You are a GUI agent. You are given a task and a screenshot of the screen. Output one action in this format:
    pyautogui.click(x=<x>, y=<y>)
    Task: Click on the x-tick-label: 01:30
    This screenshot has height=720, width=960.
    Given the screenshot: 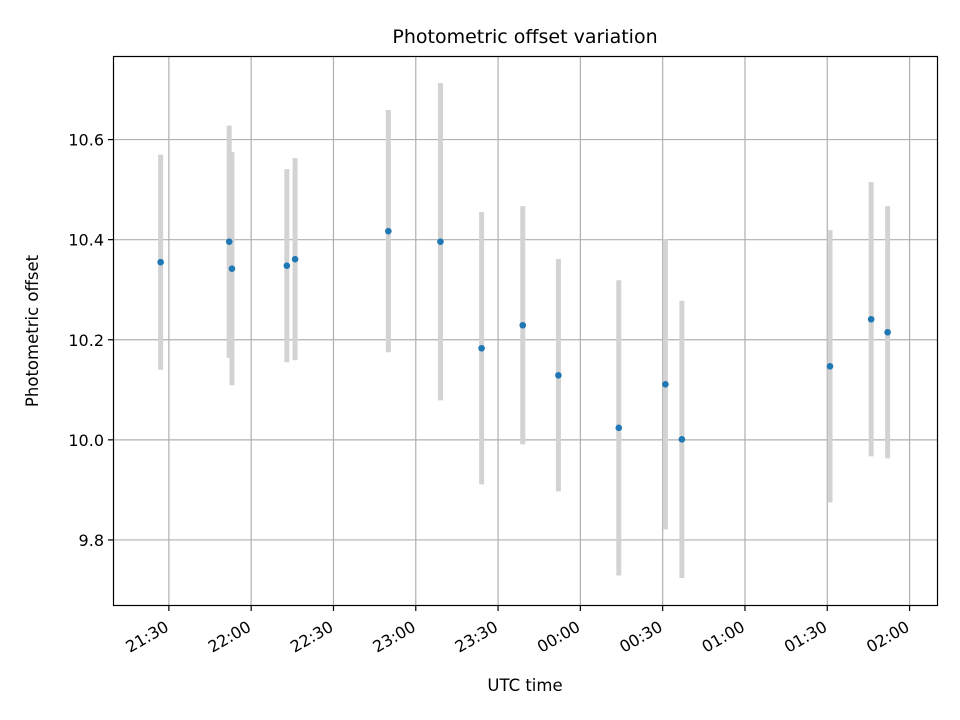 What is the action you would take?
    pyautogui.click(x=805, y=637)
    